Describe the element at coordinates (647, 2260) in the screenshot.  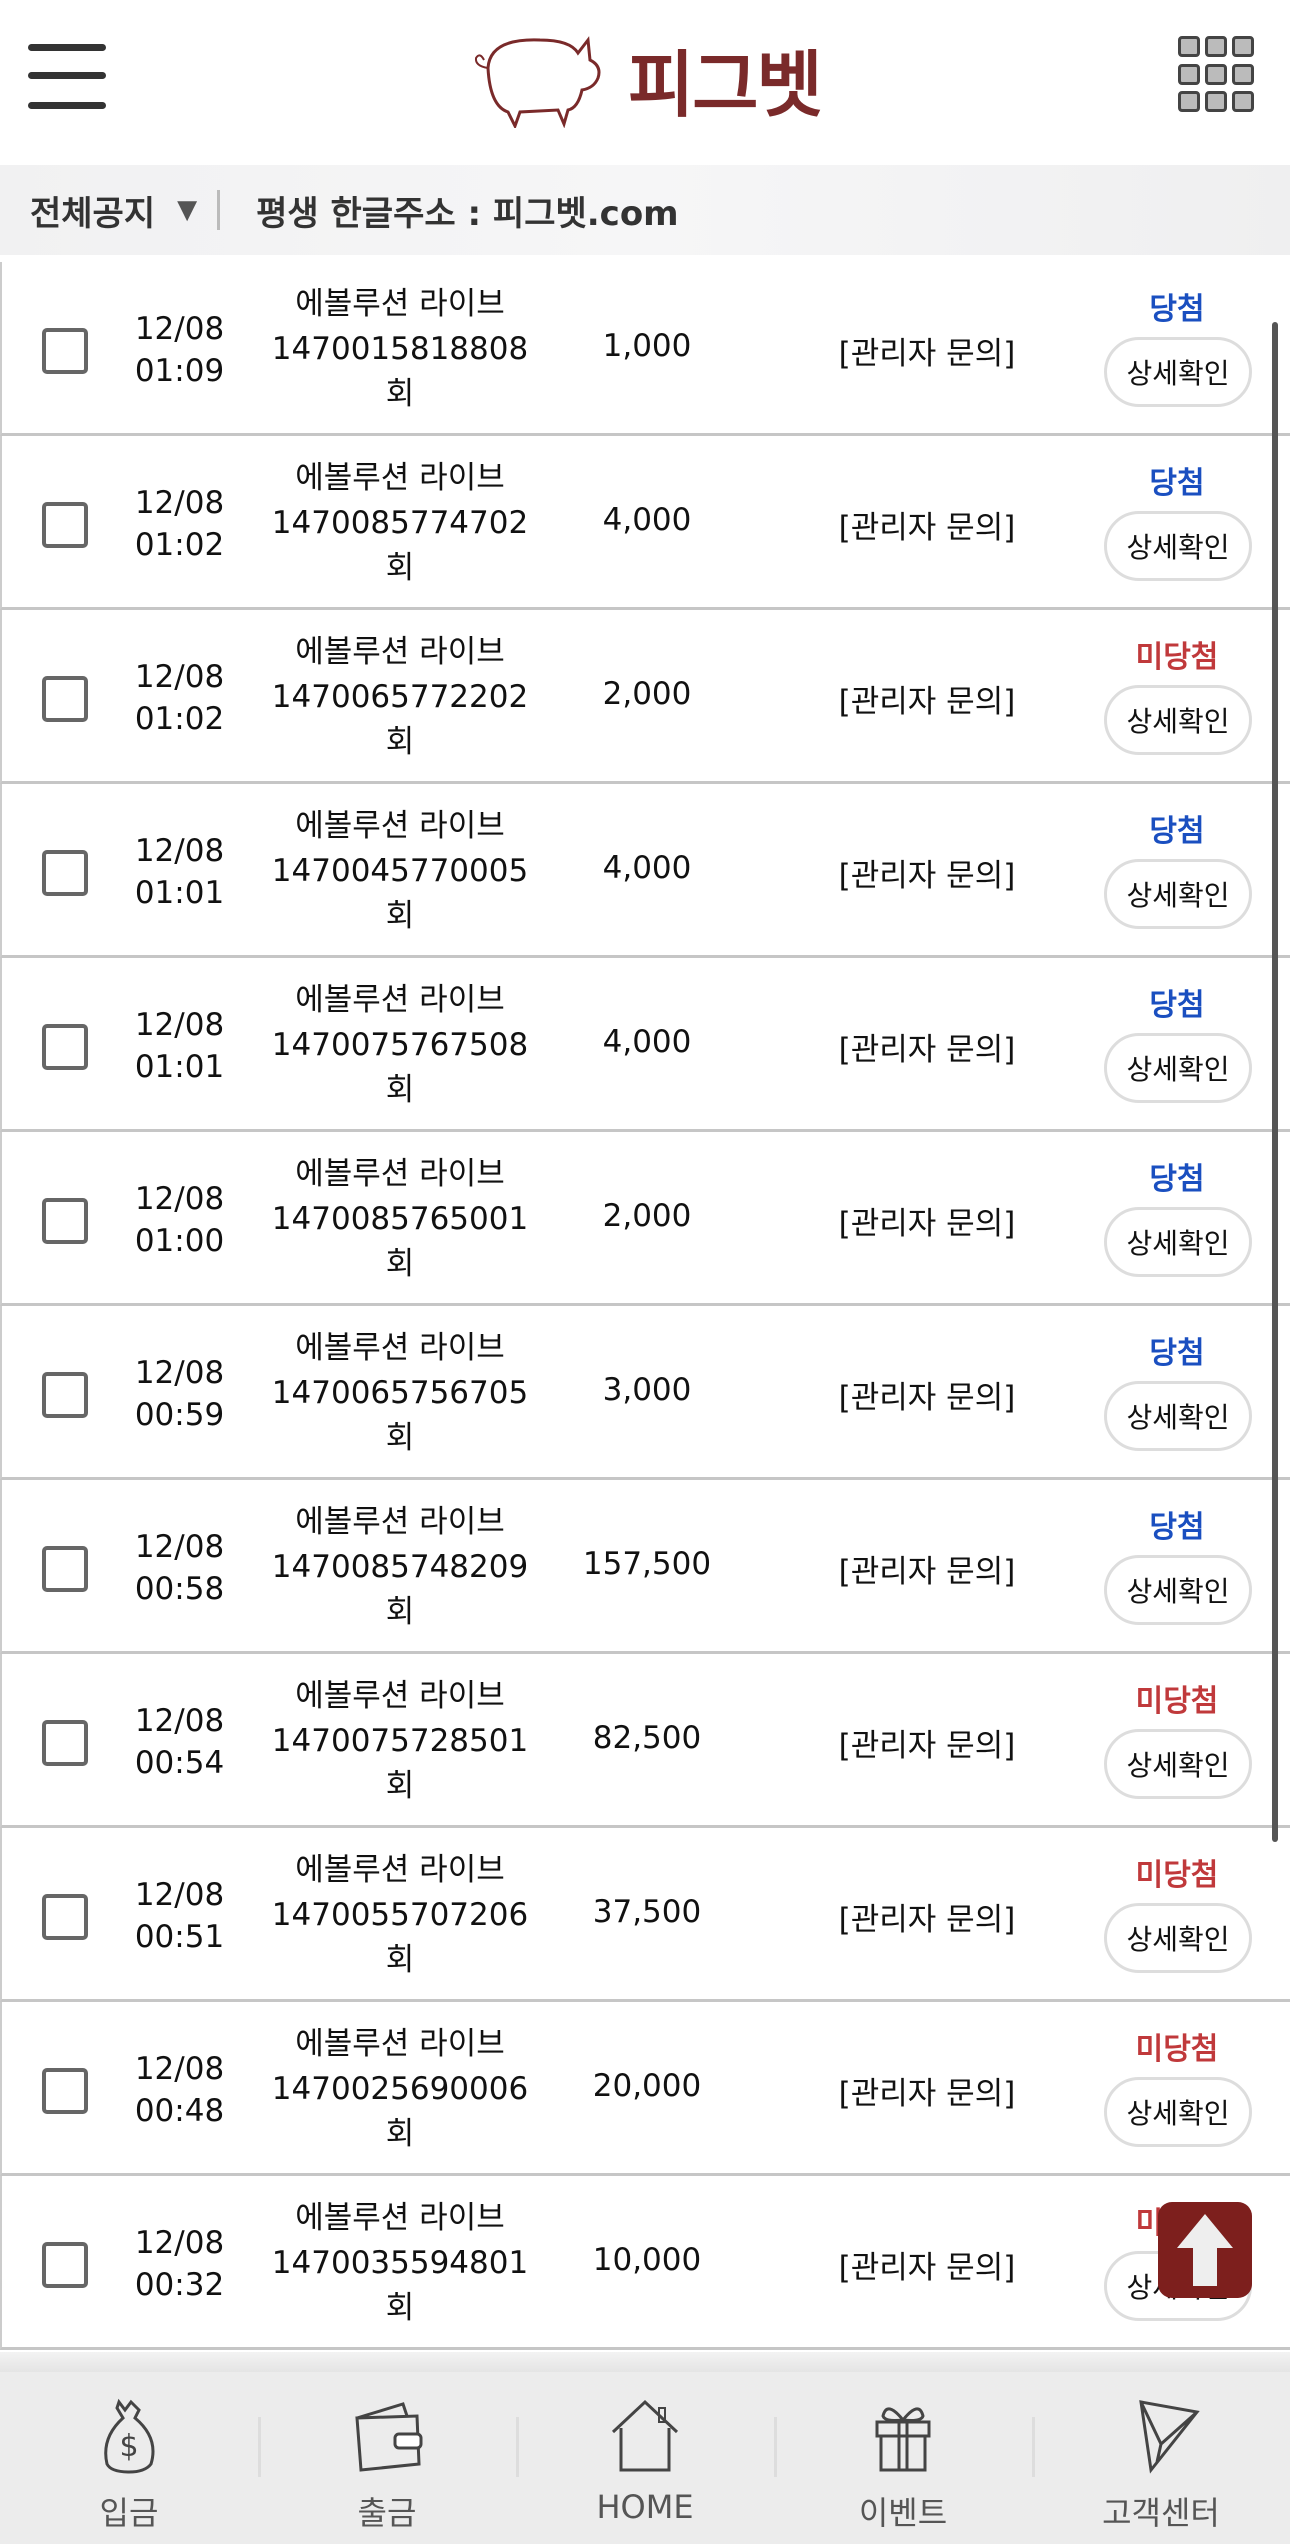
I see `bet-amount: 10,000` at that location.